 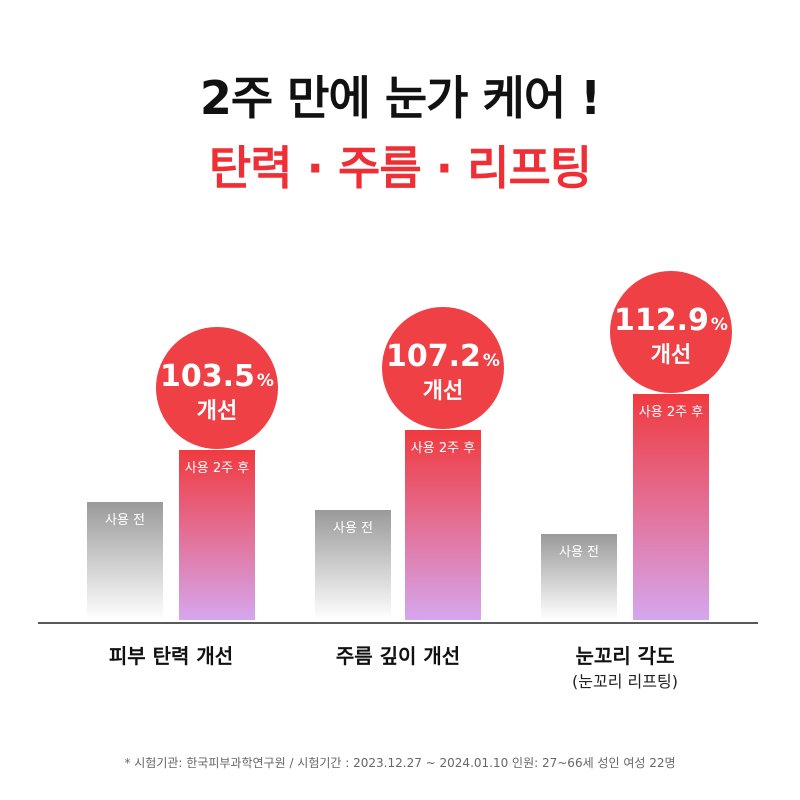 I want to click on page-subtitle: 탄력 · 주름 · 리프팅, so click(x=400, y=168).